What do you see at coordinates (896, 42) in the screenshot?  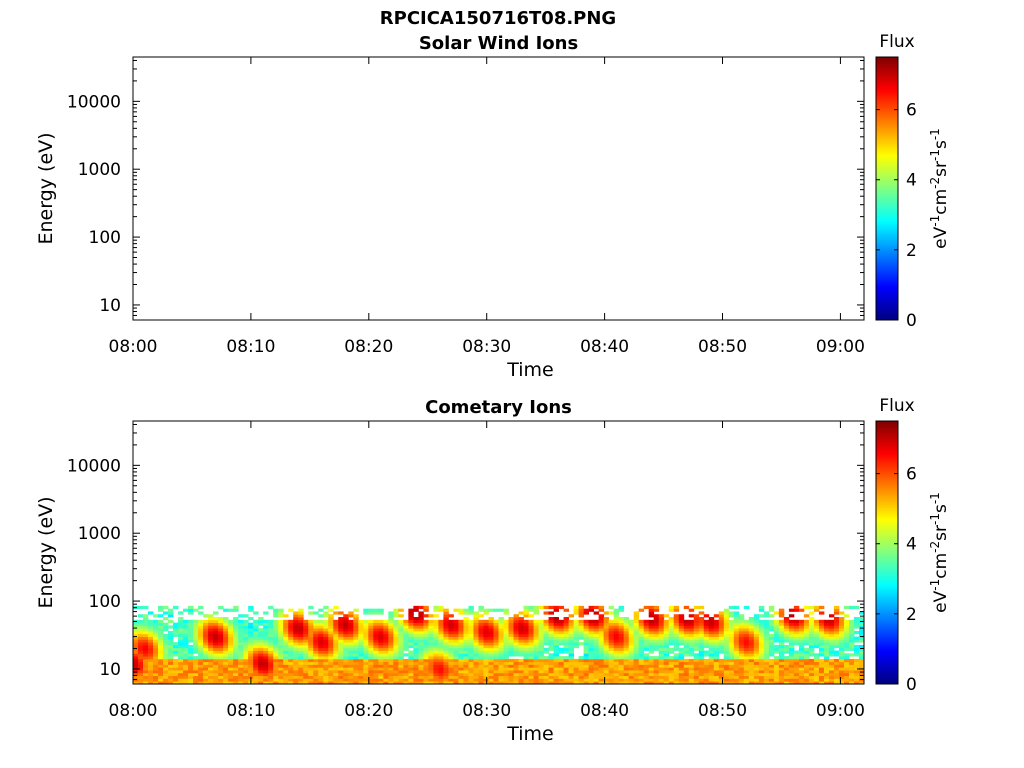 I see `colorbar-title: Flux` at bounding box center [896, 42].